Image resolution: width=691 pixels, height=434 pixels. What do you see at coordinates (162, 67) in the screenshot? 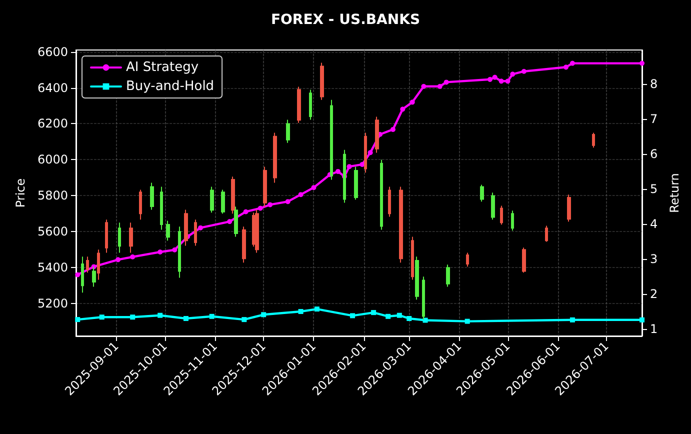
I see `legend-label: AI Strategy` at bounding box center [162, 67].